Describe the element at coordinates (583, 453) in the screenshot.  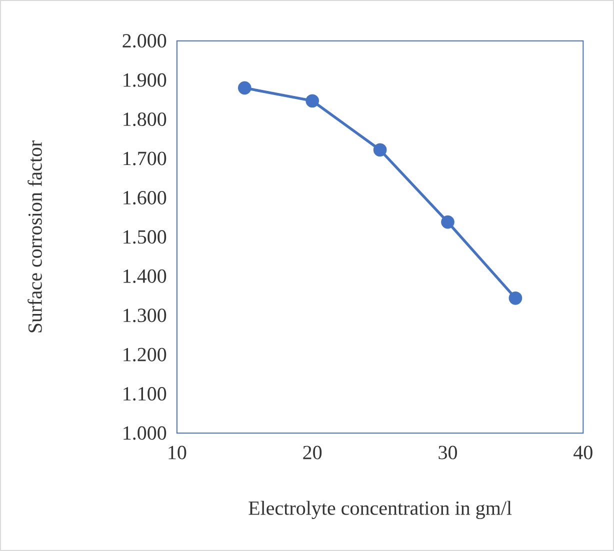
I see `x-tick-label: 40` at that location.